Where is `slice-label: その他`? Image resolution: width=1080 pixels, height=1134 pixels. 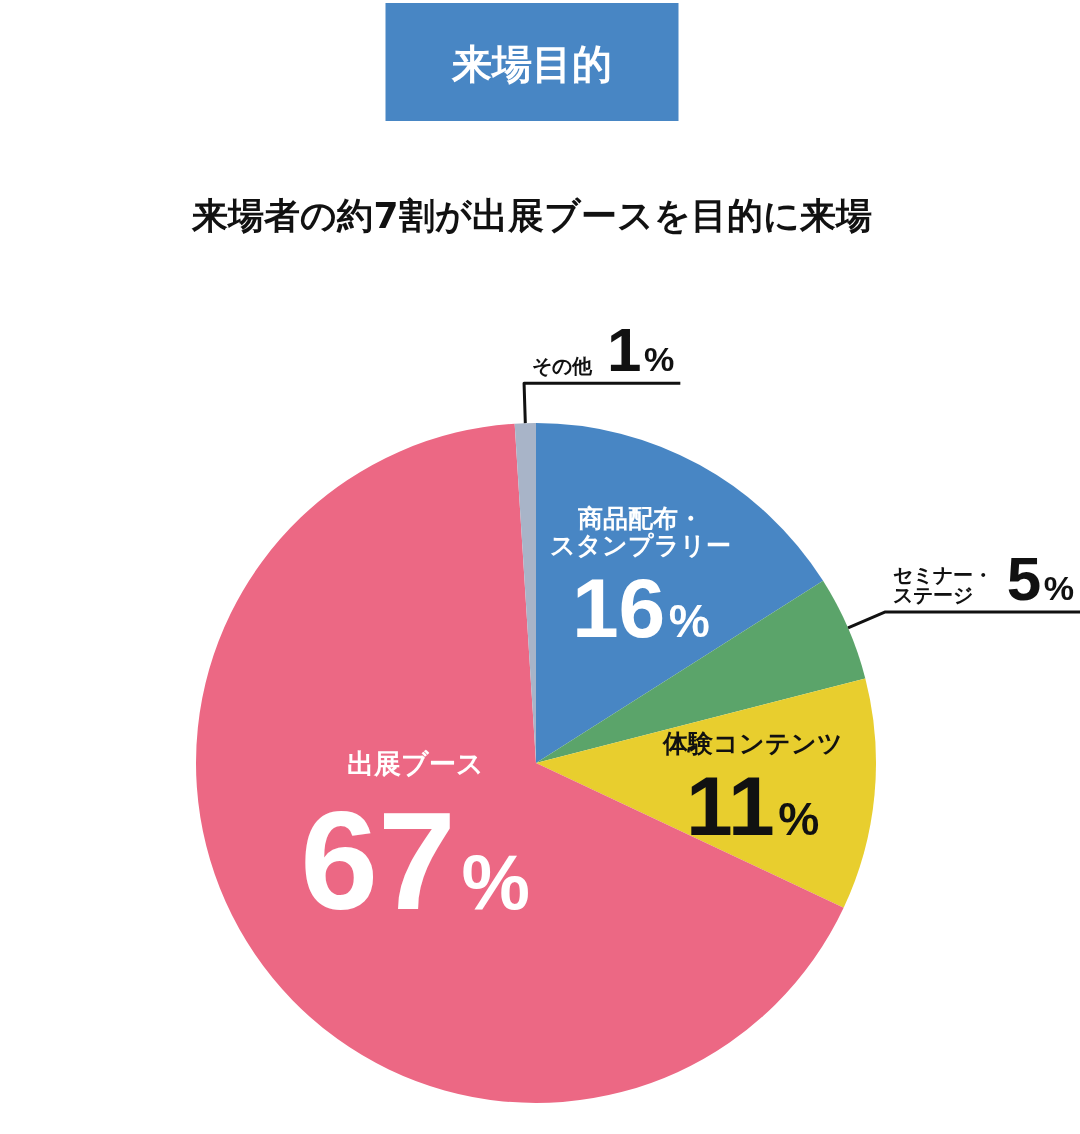 slice-label: その他 is located at coordinates (562, 366).